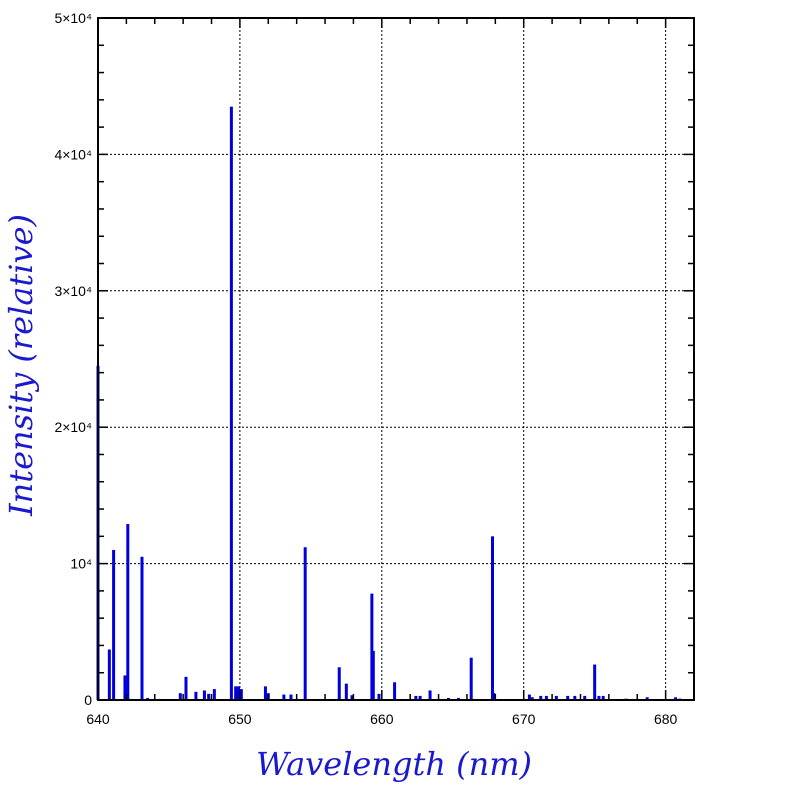 This screenshot has width=797, height=797. I want to click on y-tick-label: 2×10⁴, so click(73, 427).